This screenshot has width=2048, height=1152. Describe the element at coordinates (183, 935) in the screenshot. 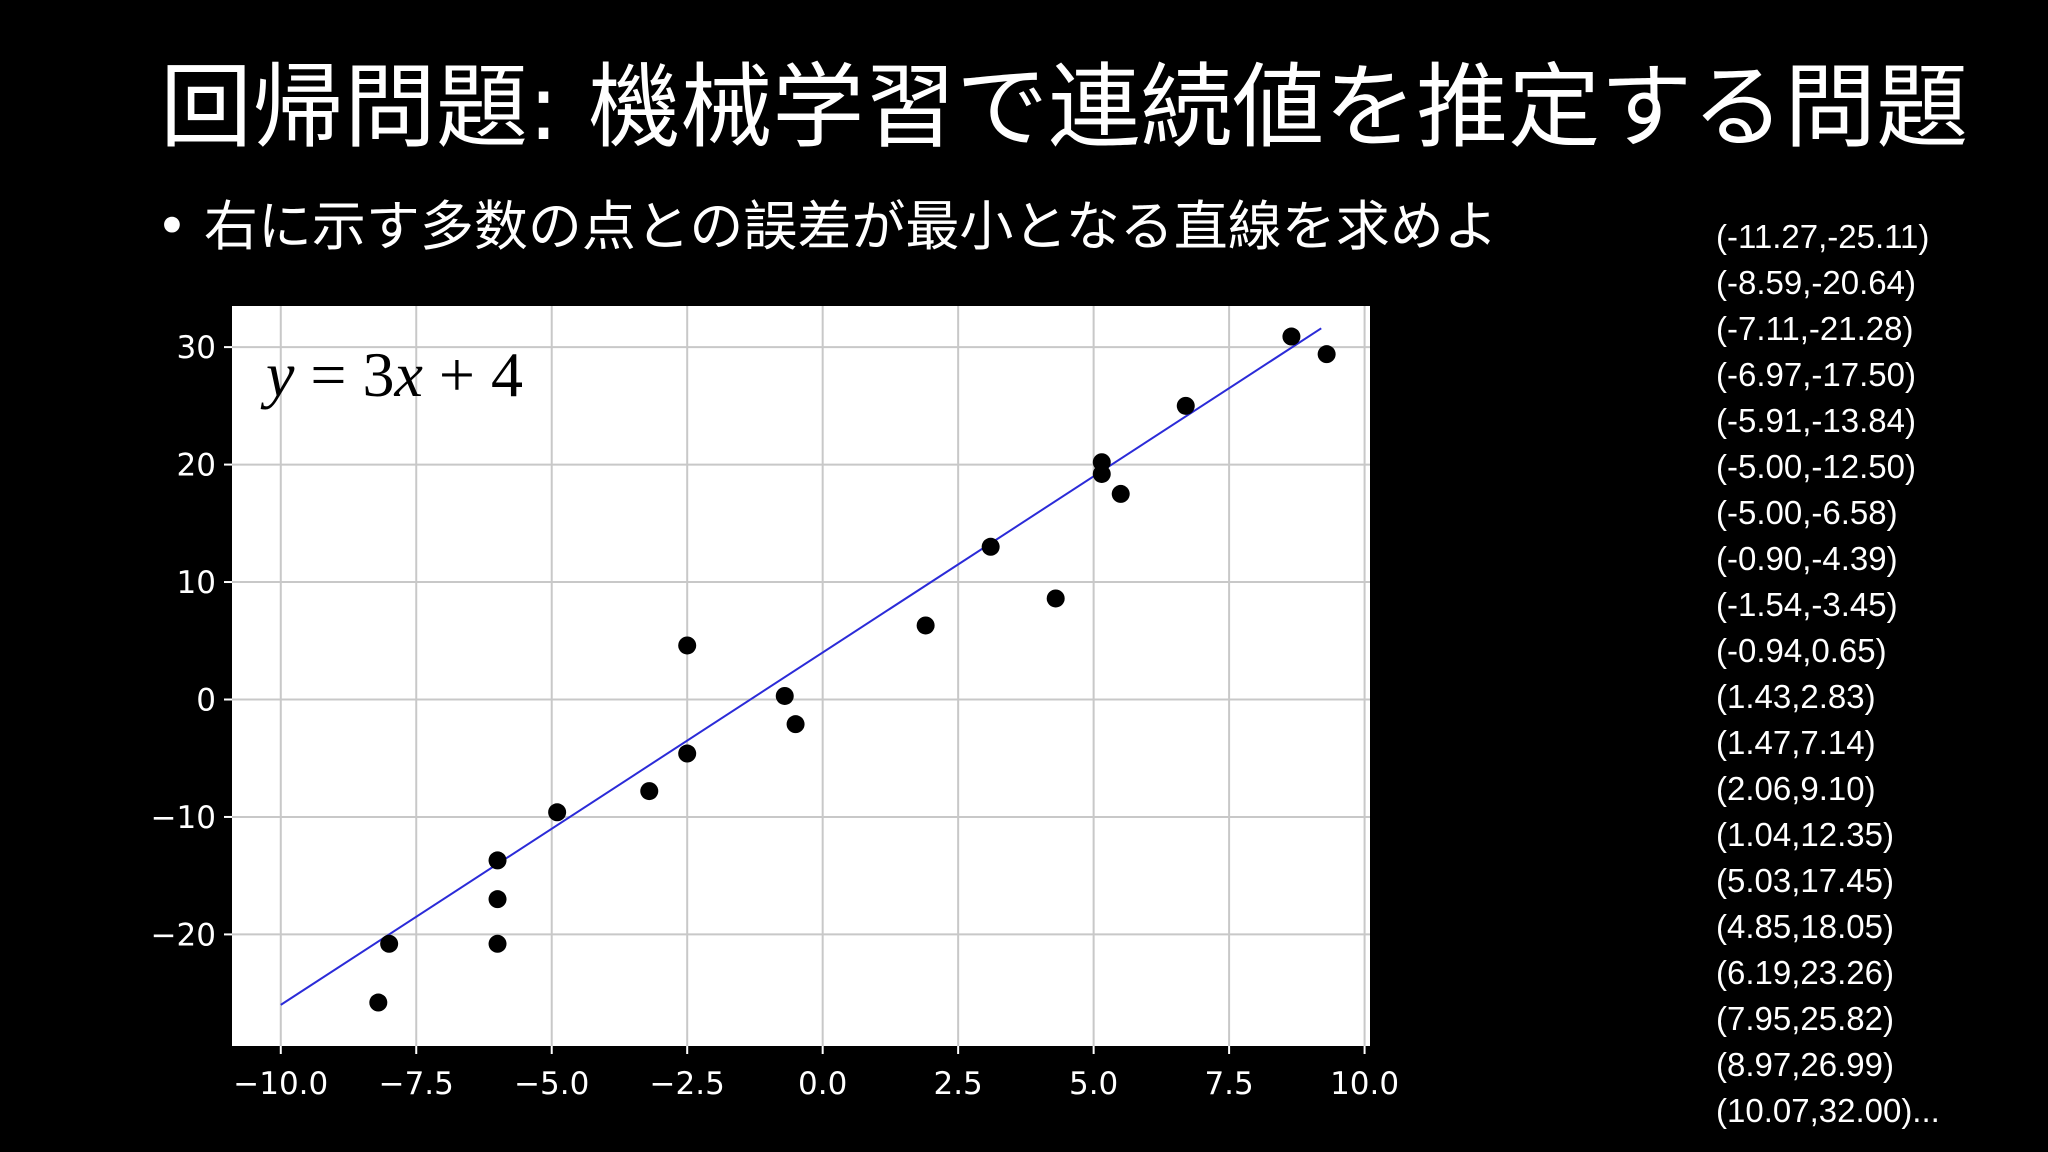

I see `y-tick-label: −20` at that location.